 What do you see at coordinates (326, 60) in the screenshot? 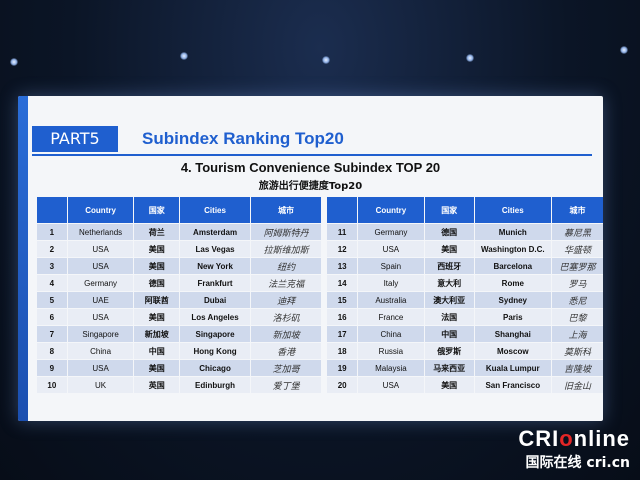
I see `ceiling-light` at bounding box center [326, 60].